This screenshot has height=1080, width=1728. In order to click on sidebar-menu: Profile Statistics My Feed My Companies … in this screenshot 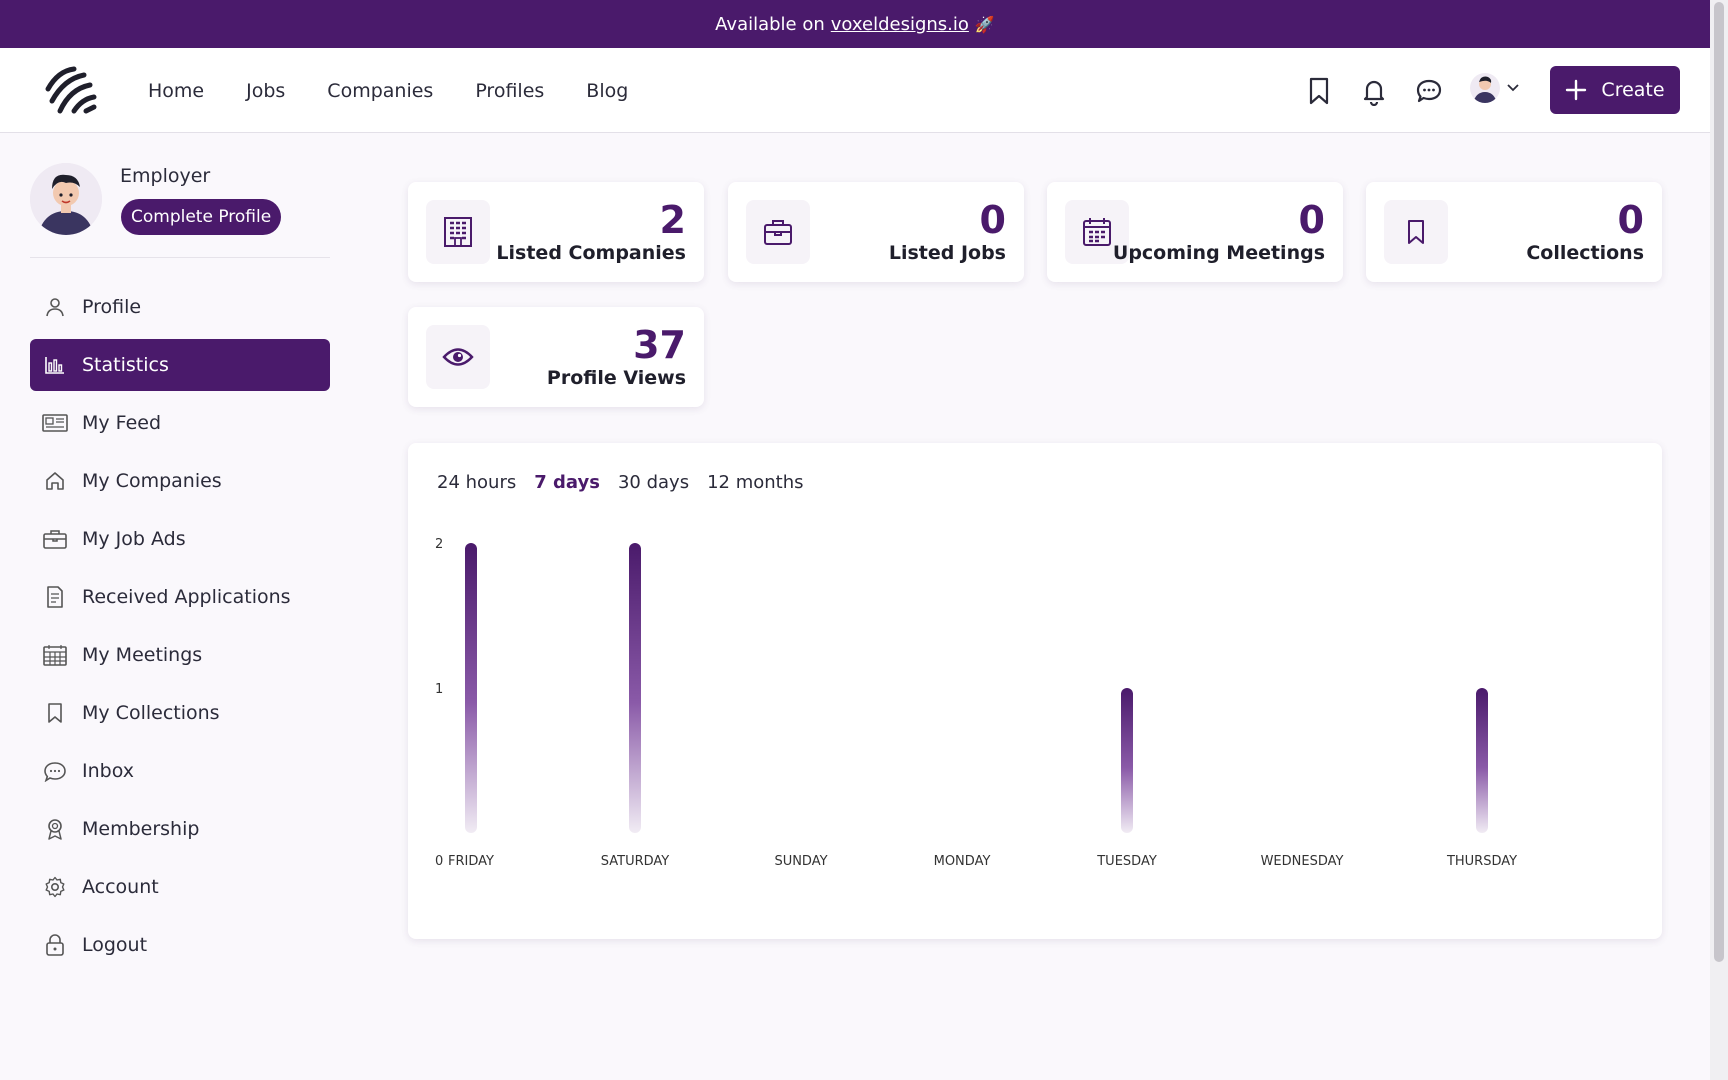, I will do `click(180, 629)`.